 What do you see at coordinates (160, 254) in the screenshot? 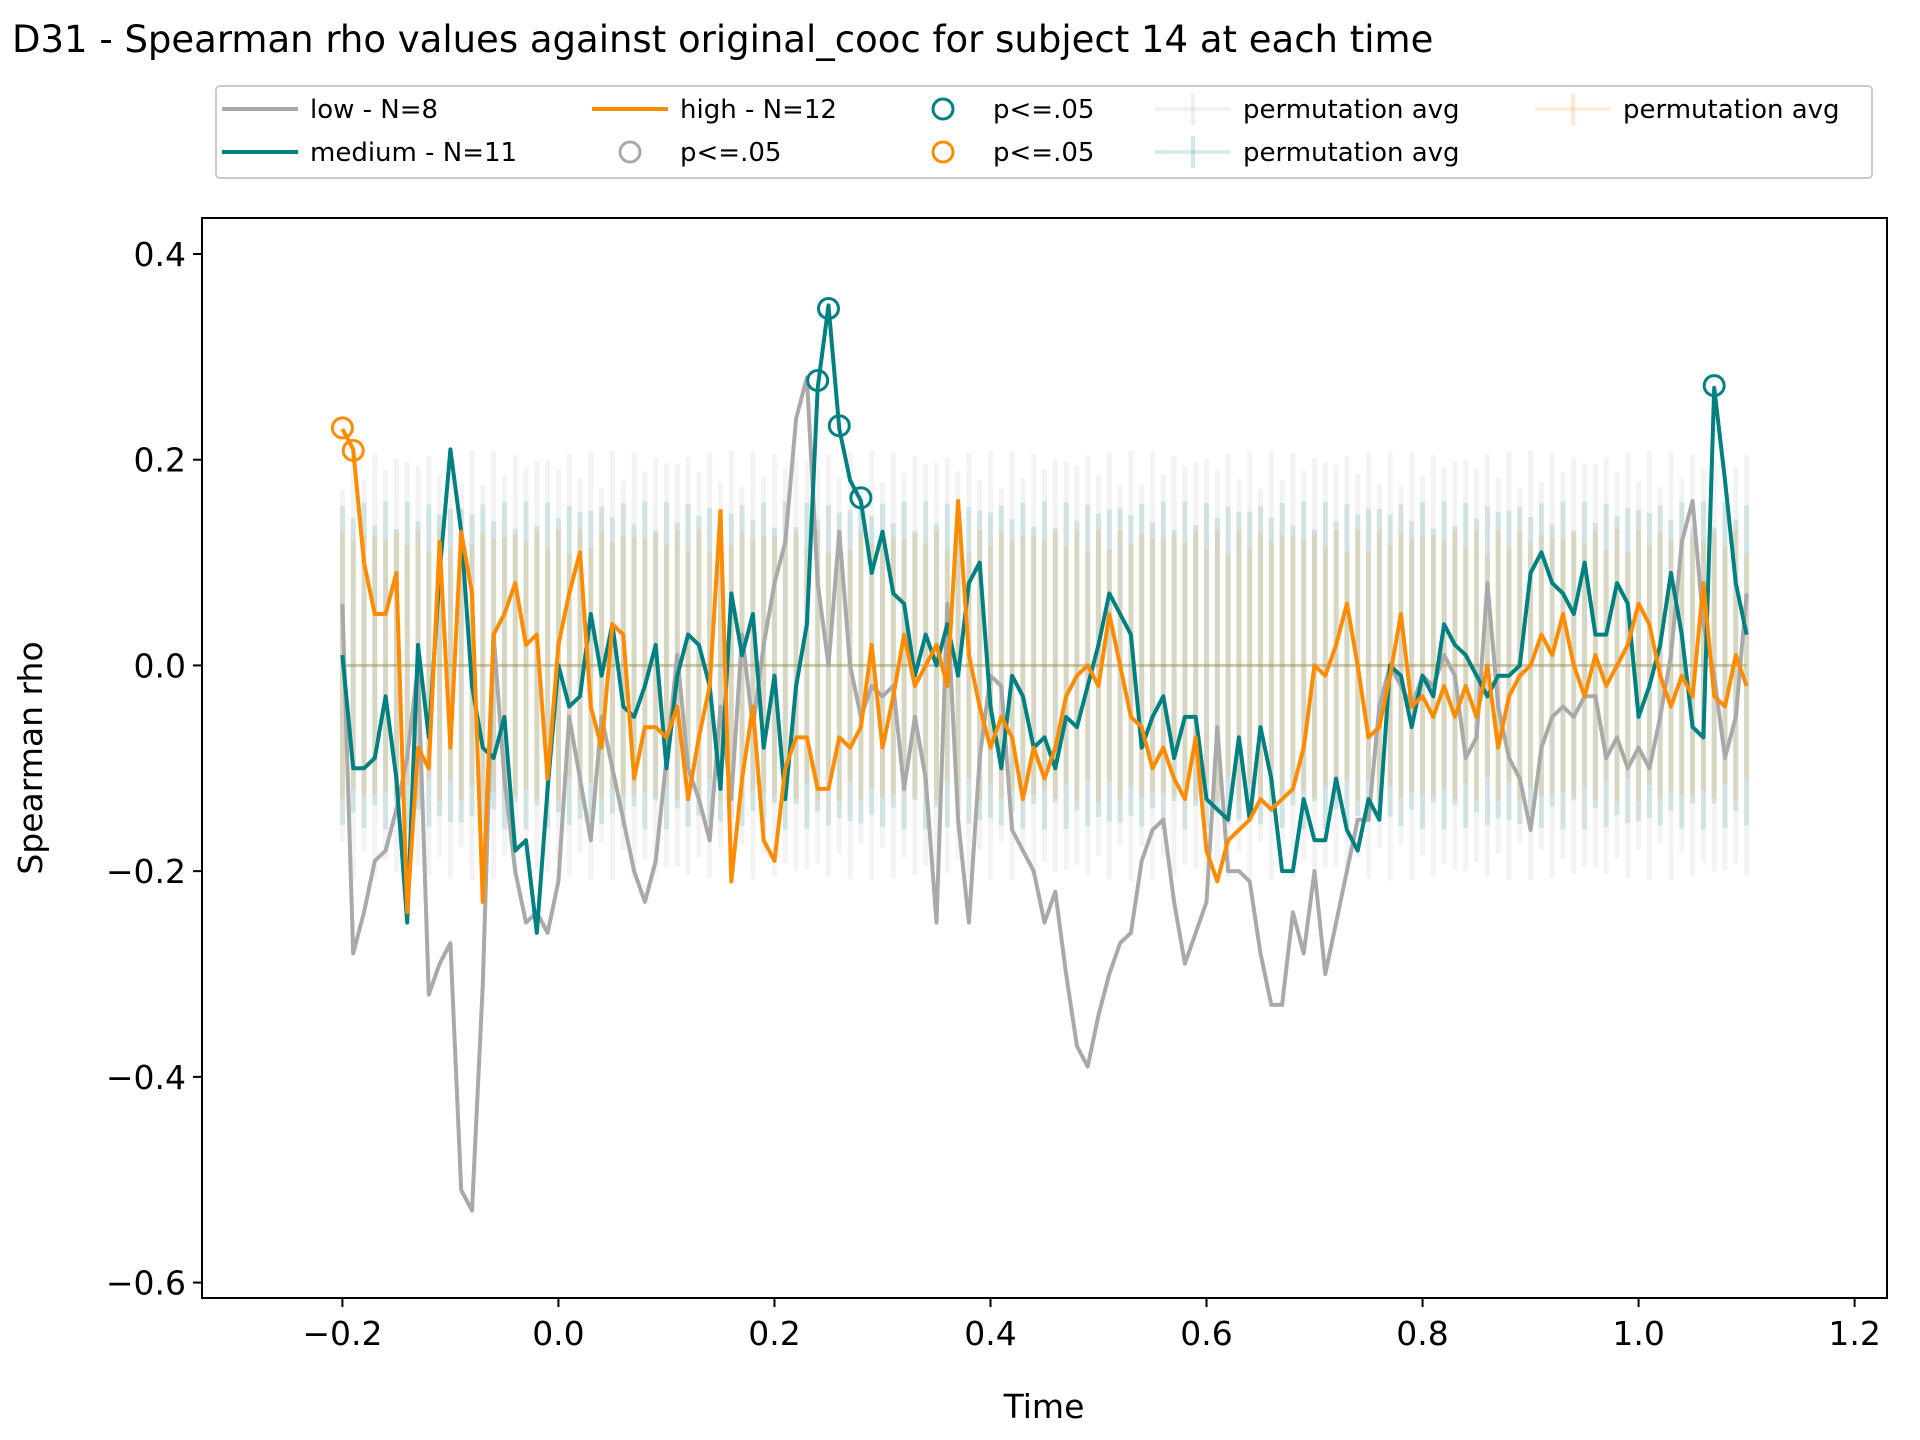
I see `y-tick-label: 0.4` at bounding box center [160, 254].